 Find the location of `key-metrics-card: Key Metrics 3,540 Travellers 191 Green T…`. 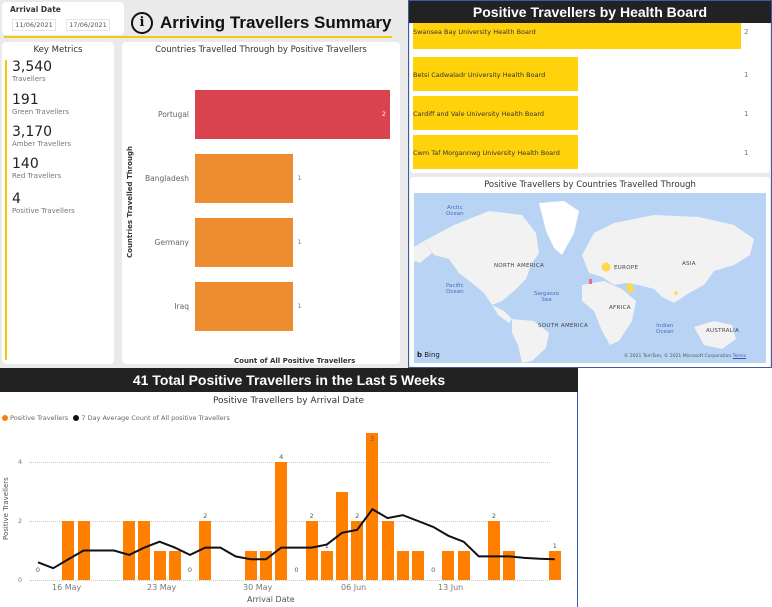

key-metrics-card: Key Metrics 3,540 Travellers 191 Green T… is located at coordinates (58, 203).